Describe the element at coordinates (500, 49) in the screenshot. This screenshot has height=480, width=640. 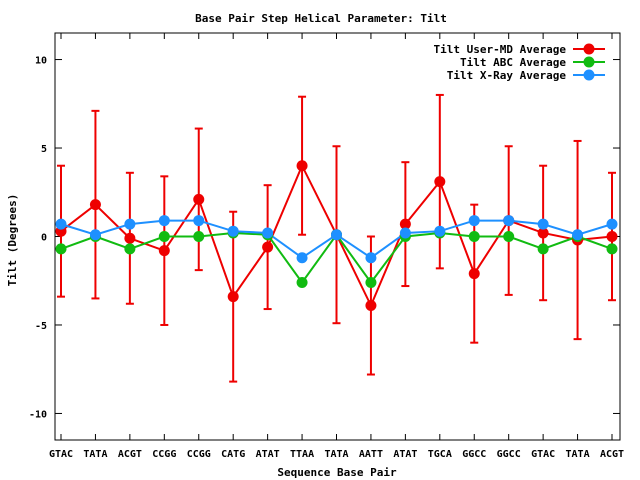
I see `legend-label: Tilt User-MD Average` at that location.